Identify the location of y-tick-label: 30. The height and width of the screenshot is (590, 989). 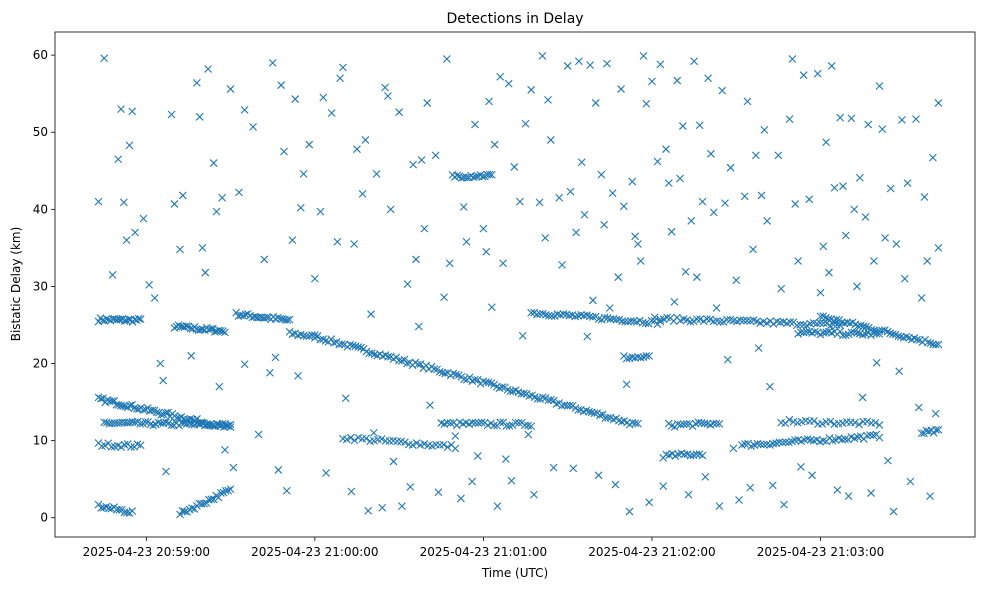
(40, 286).